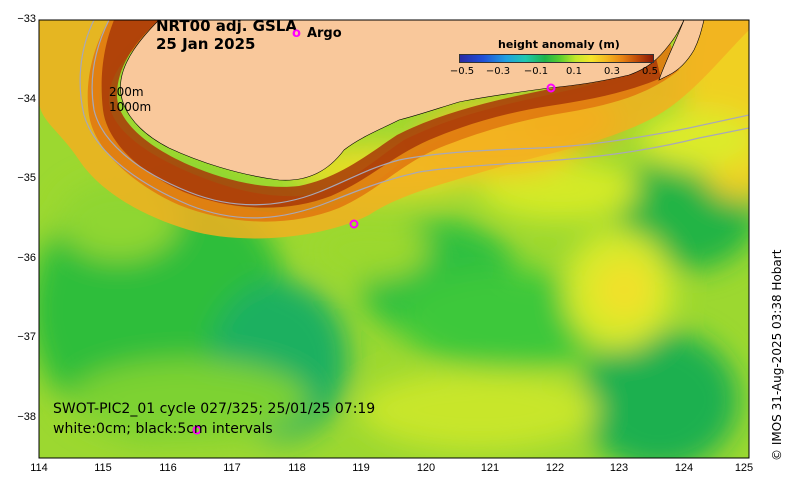 Image resolution: width=791 pixels, height=492 pixels. I want to click on land-mass-east, so click(681, 50).